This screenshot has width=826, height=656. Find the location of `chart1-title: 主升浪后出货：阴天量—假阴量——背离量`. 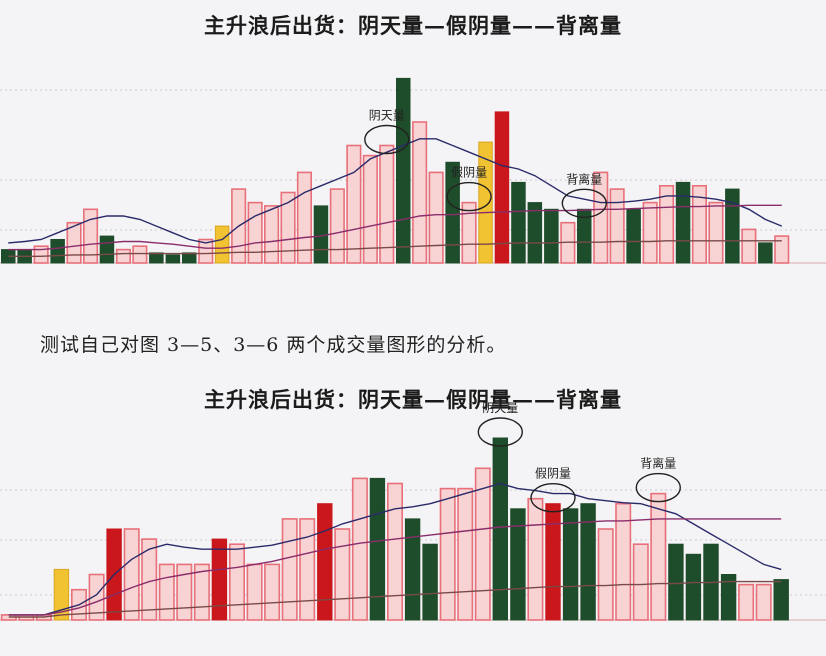

chart1-title: 主升浪后出货：阴天量—假阴量——背离量 is located at coordinates (413, 25).